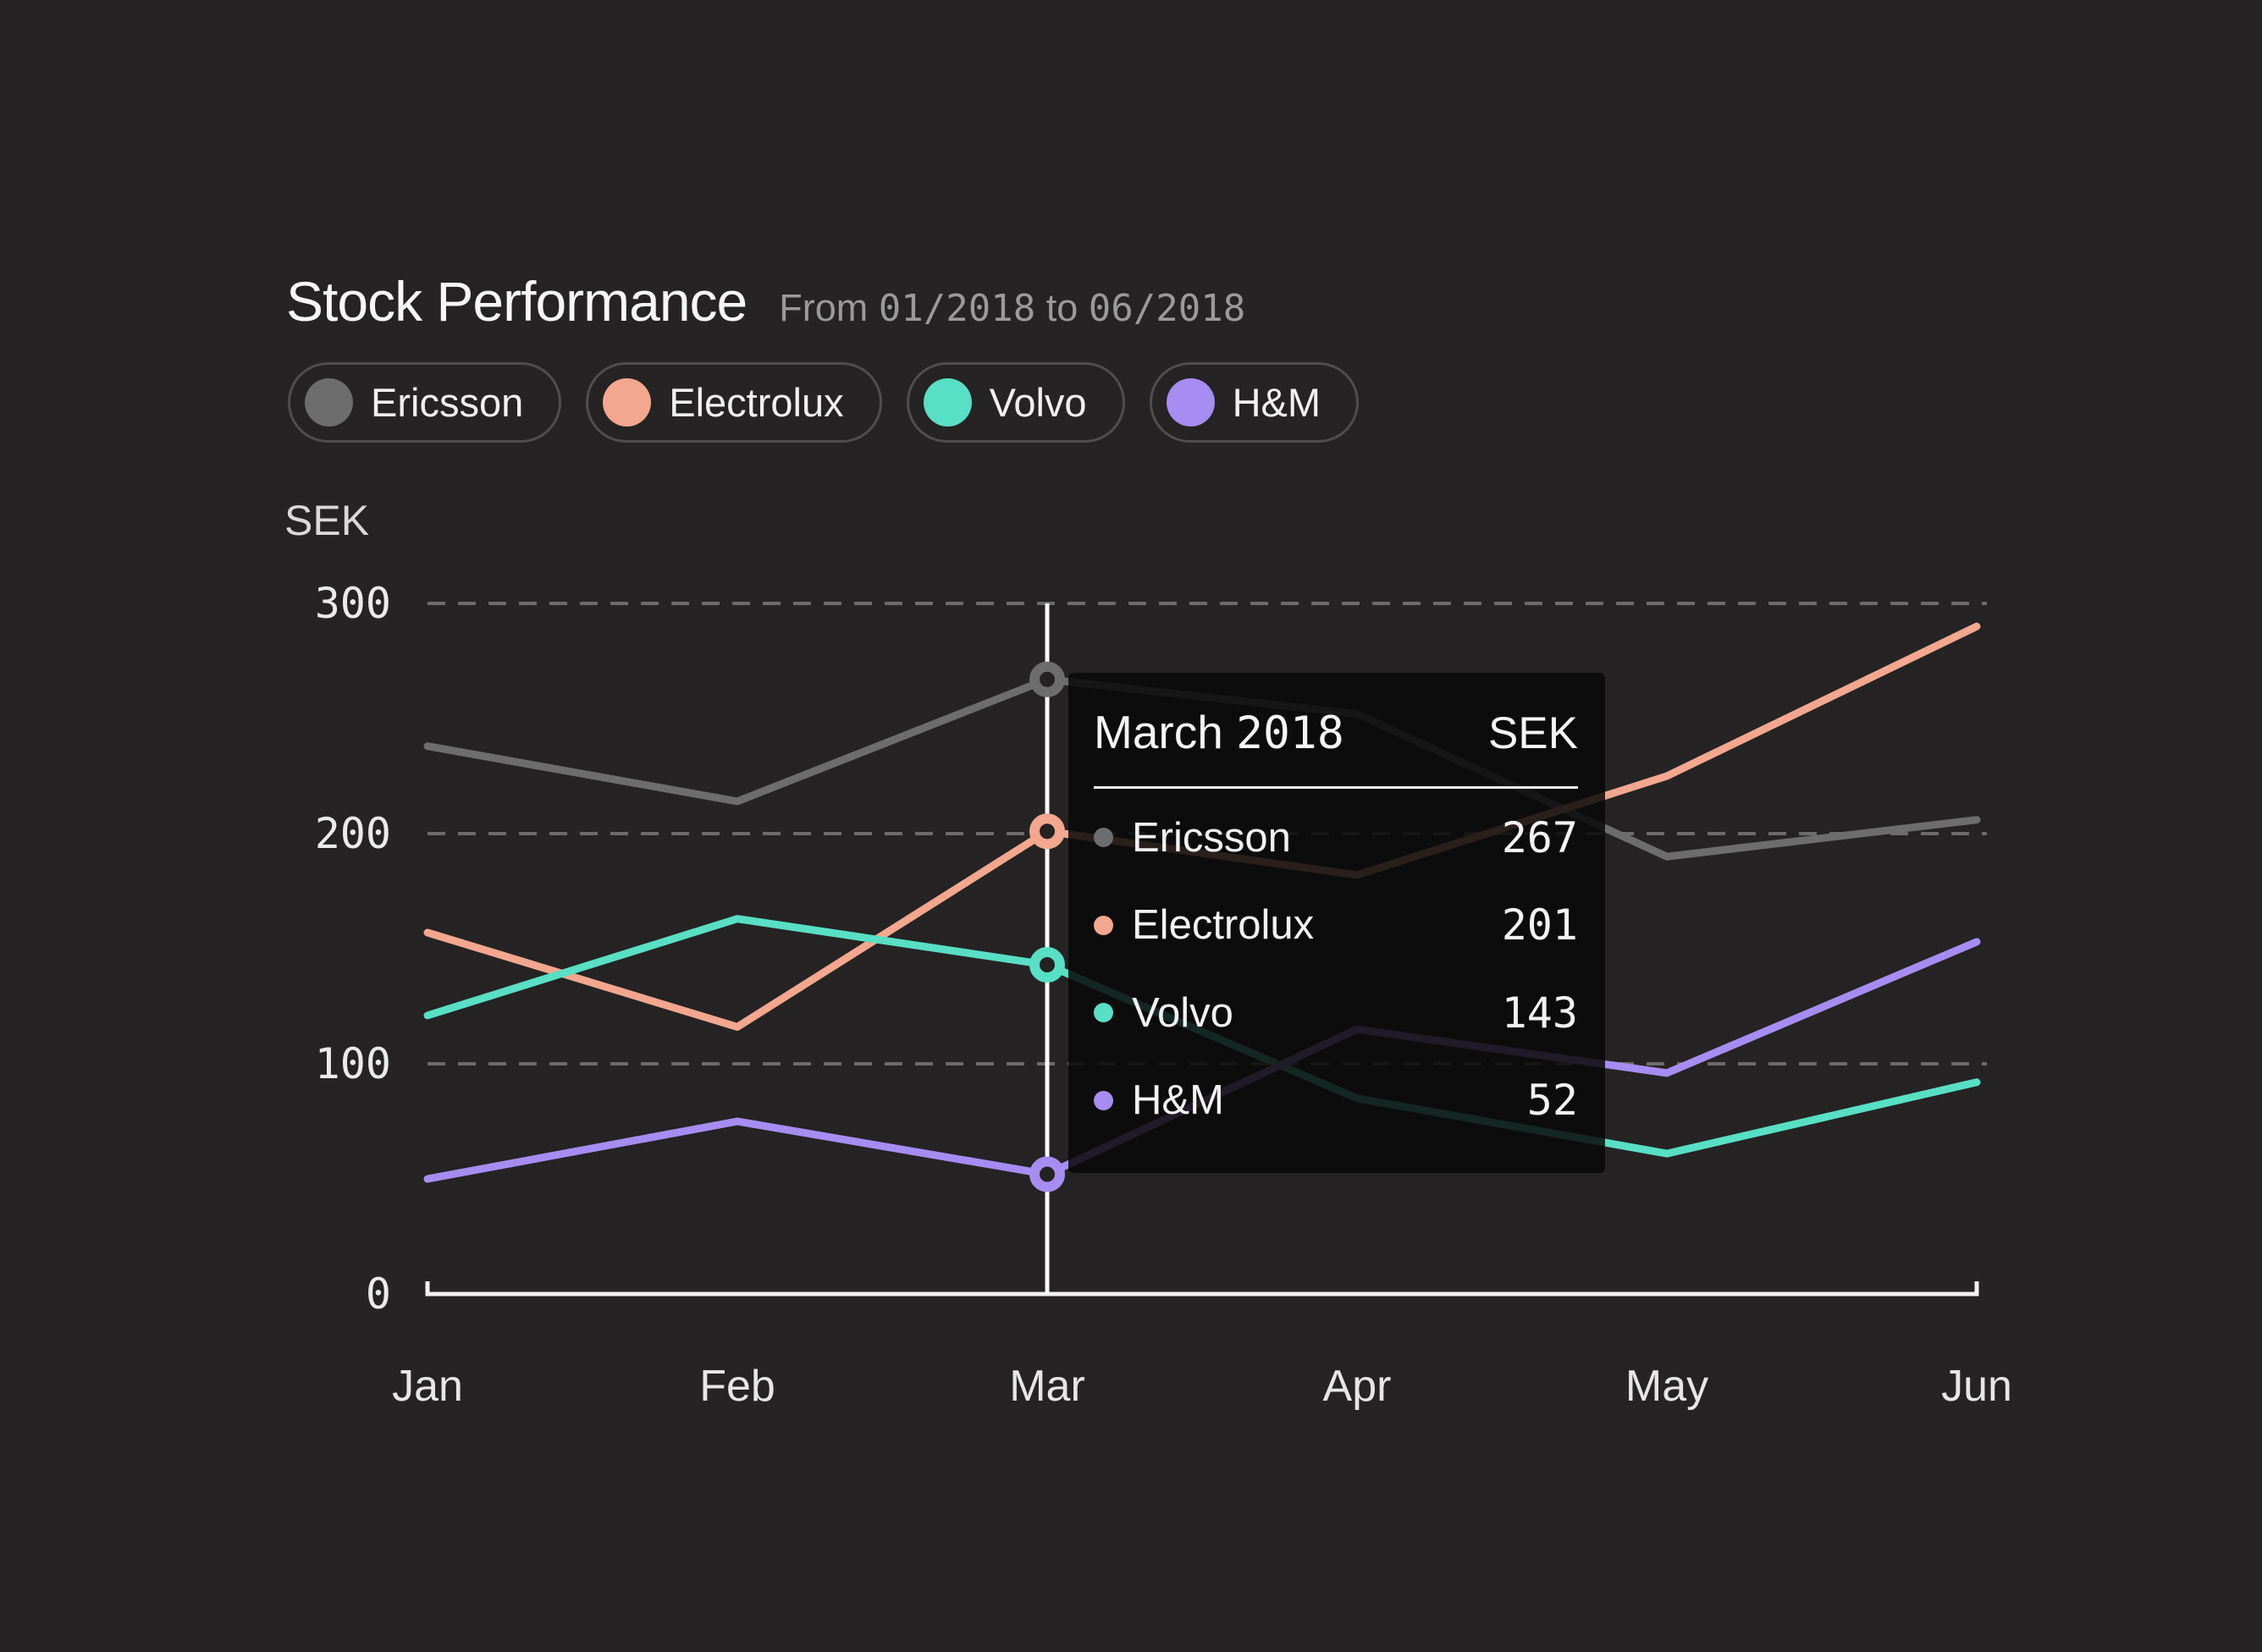  Describe the element at coordinates (1552, 1101) in the screenshot. I see `tooltip-series-value: 52` at that location.